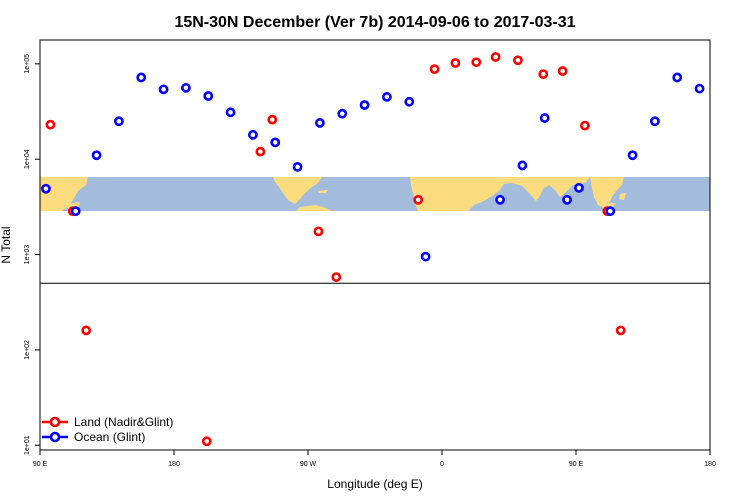 Image resolution: width=750 pixels, height=500 pixels. I want to click on world-map-strip, so click(375, 194).